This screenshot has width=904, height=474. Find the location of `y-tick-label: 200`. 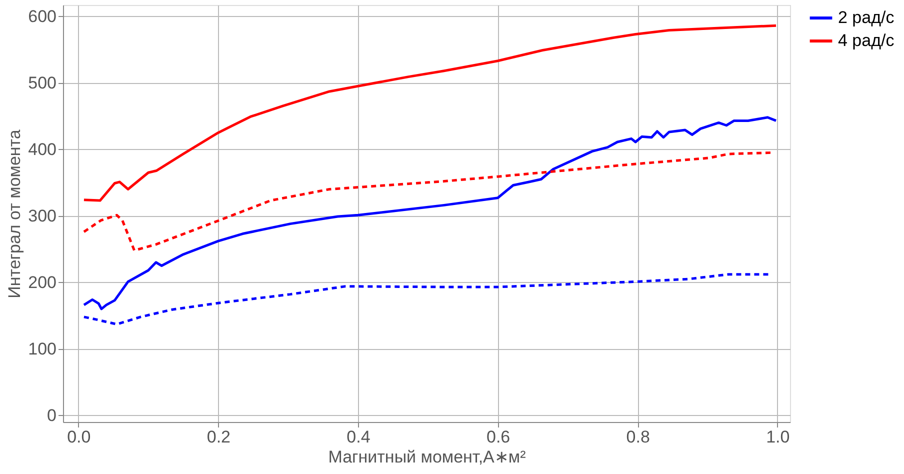

y-tick-label: 200 is located at coordinates (42, 282).